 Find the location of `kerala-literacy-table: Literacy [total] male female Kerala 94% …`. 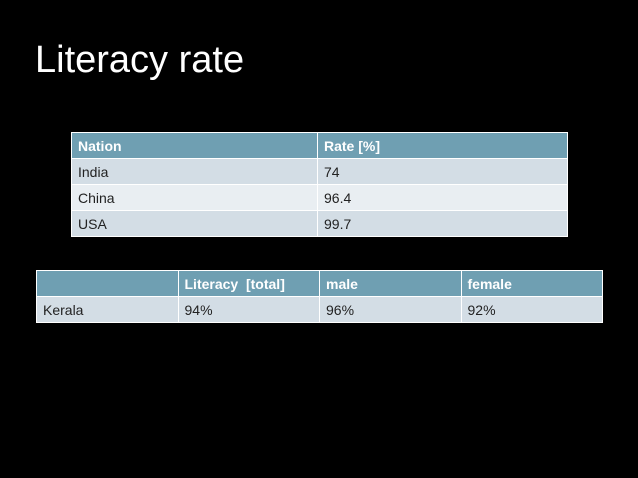

kerala-literacy-table: Literacy [total] male female Kerala 94% … is located at coordinates (319, 296).